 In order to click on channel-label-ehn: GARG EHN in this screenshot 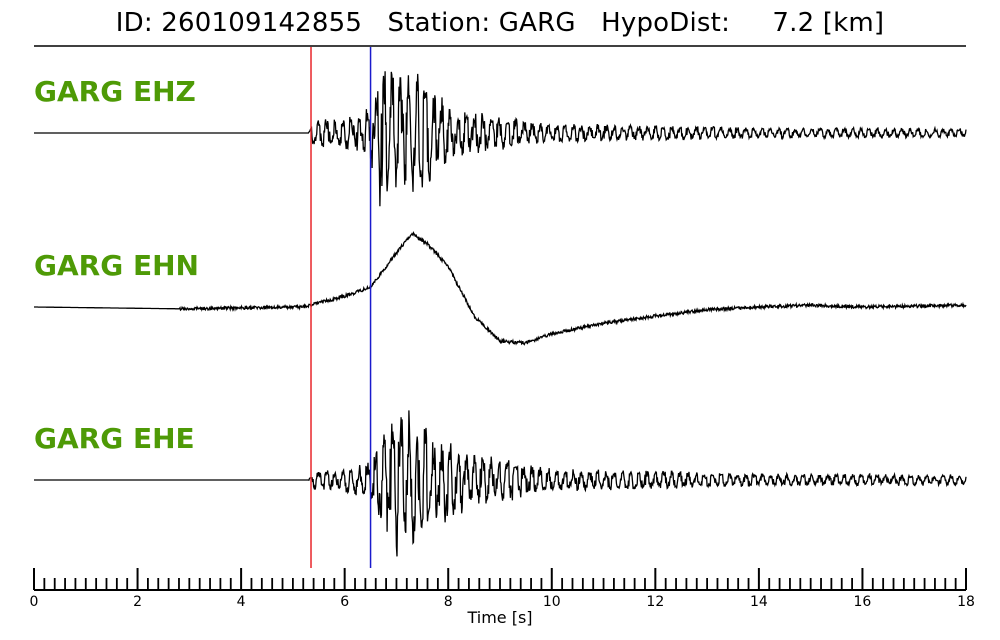, I will do `click(116, 265)`.